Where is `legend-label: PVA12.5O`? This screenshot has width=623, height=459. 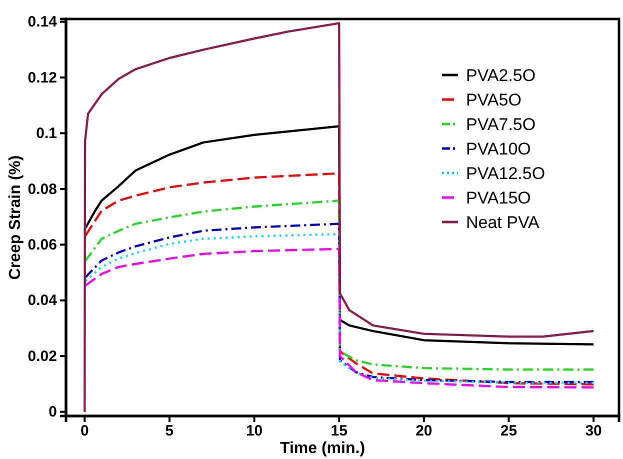
legend-label: PVA12.5O is located at coordinates (506, 173).